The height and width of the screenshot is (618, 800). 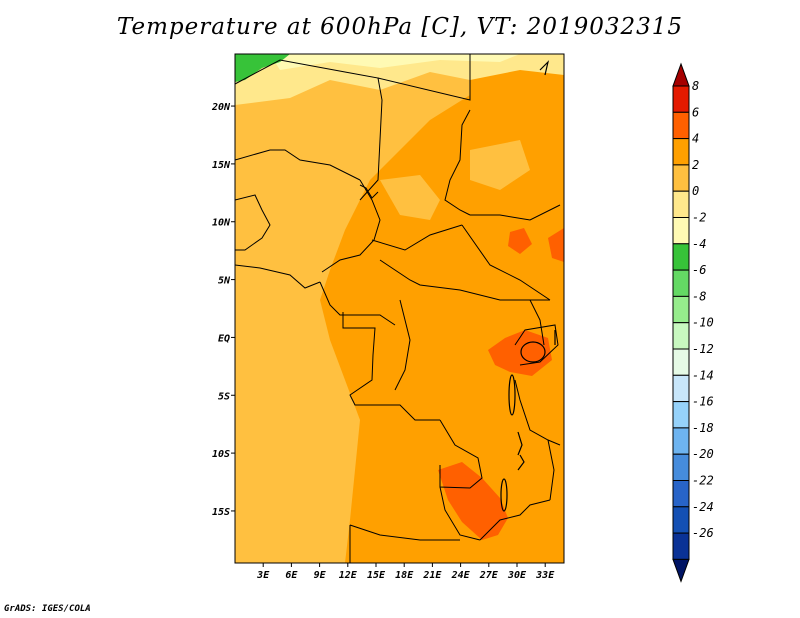 What do you see at coordinates (520, 353) in the screenshot?
I see `field-4-to-6-lakes` at bounding box center [520, 353].